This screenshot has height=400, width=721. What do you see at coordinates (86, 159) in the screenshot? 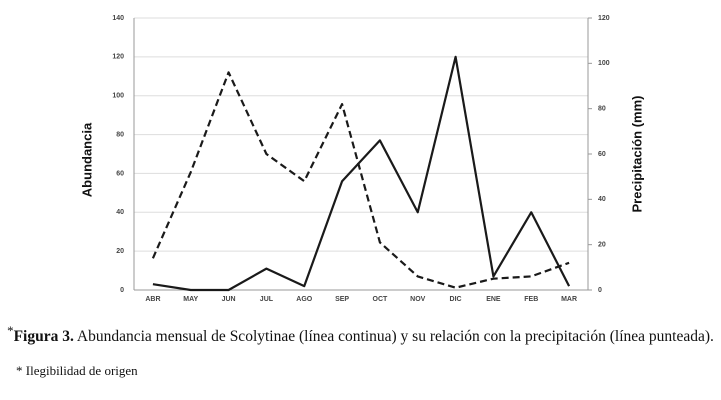
I see `y-axis-title: Abundancia` at bounding box center [86, 159].